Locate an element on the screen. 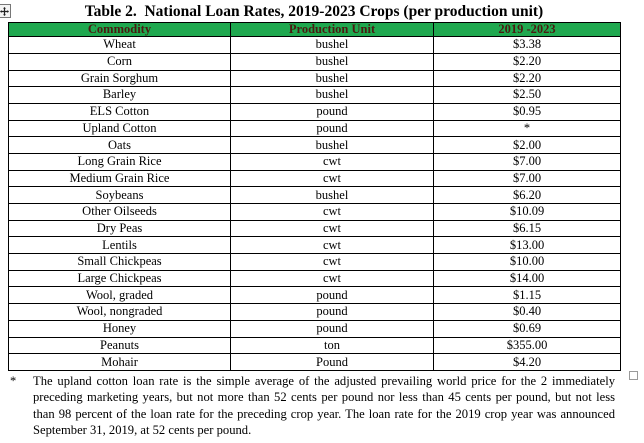 The width and height of the screenshot is (644, 443). table-cell: * is located at coordinates (527, 128).